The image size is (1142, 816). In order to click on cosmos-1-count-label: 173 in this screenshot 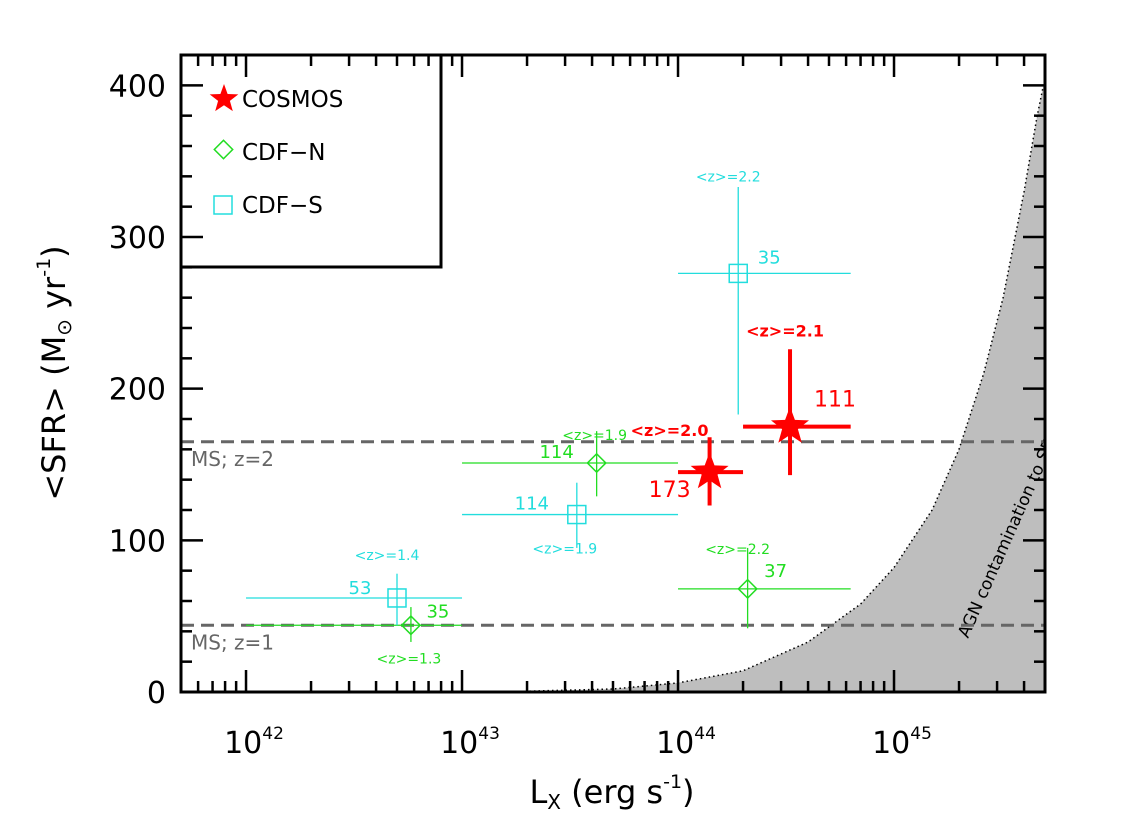, I will do `click(670, 490)`.